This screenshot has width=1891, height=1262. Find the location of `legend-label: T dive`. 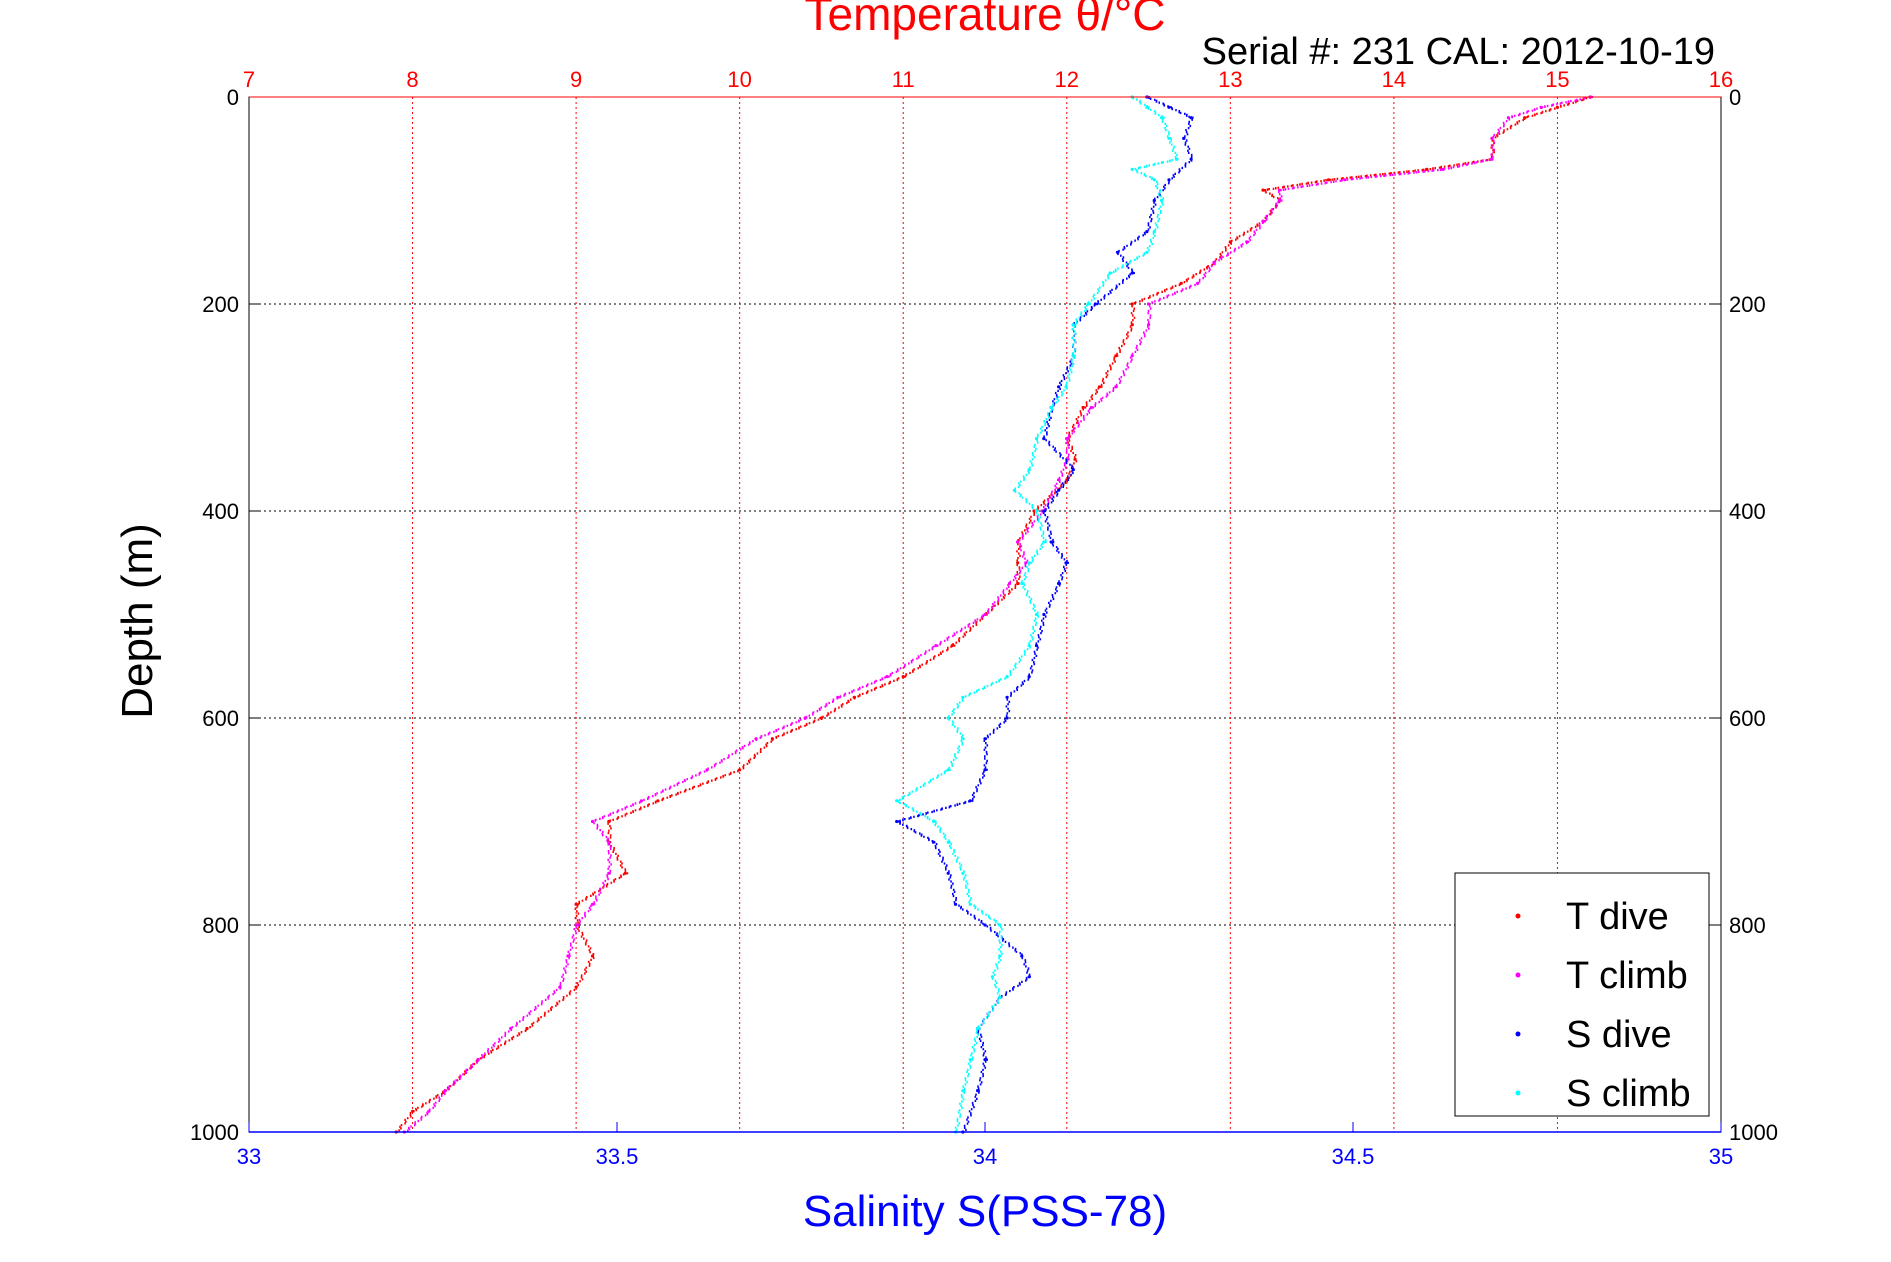

legend-label: T dive is located at coordinates (1617, 917).